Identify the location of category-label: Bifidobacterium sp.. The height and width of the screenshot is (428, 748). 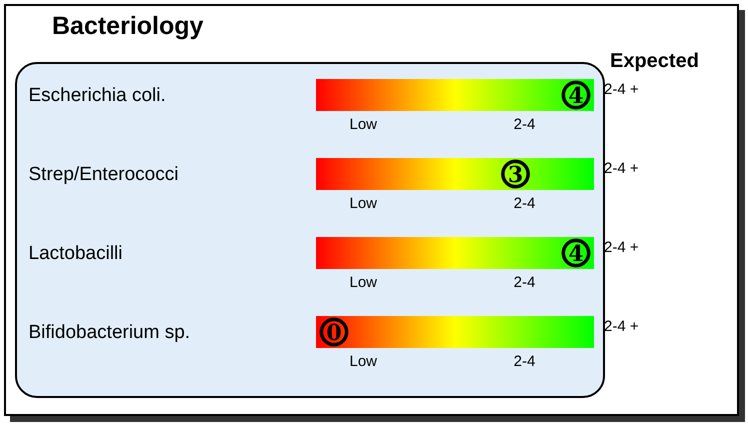
(109, 332).